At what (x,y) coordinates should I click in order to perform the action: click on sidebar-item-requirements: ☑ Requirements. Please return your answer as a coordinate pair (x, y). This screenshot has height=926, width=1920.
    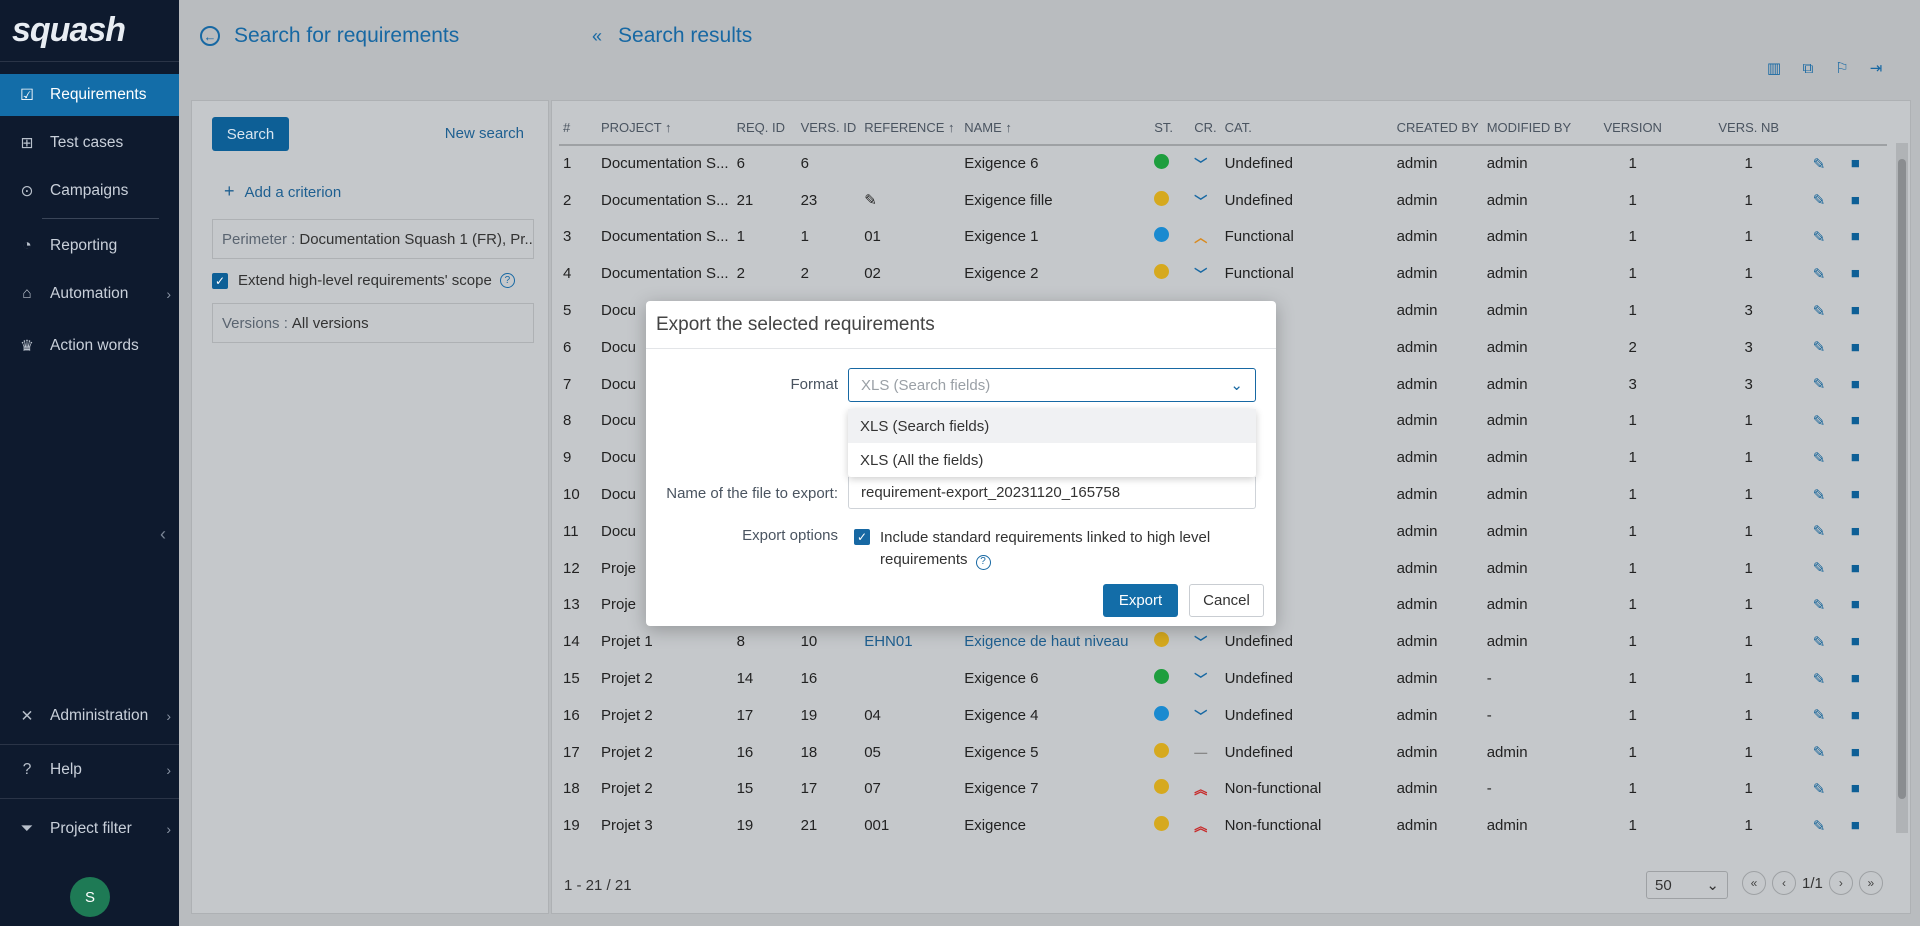
    Looking at the image, I should click on (89, 95).